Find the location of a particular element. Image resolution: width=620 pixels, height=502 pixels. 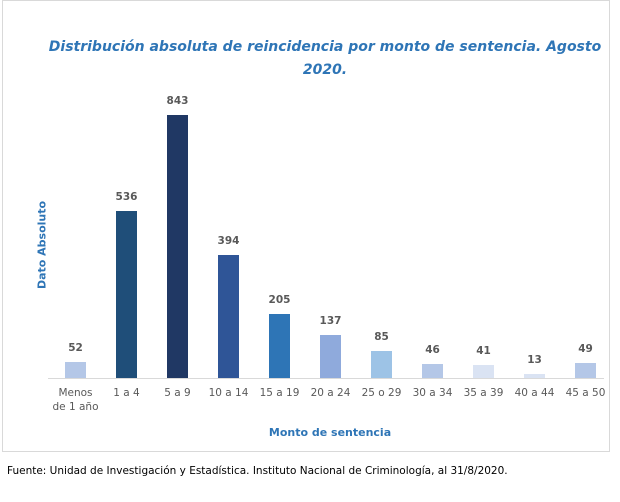

x-tick-label: 15 a 19 is located at coordinates (279, 393).